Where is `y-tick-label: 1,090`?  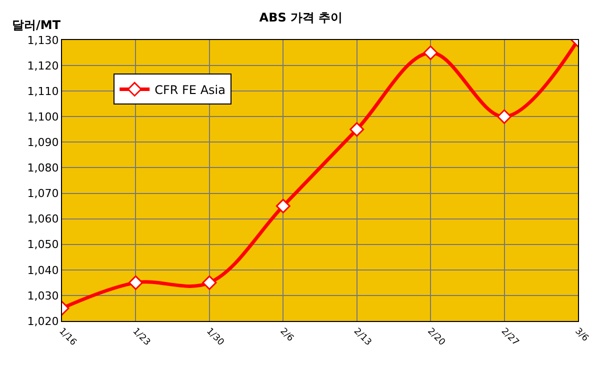 y-tick-label: 1,090 is located at coordinates (43, 143).